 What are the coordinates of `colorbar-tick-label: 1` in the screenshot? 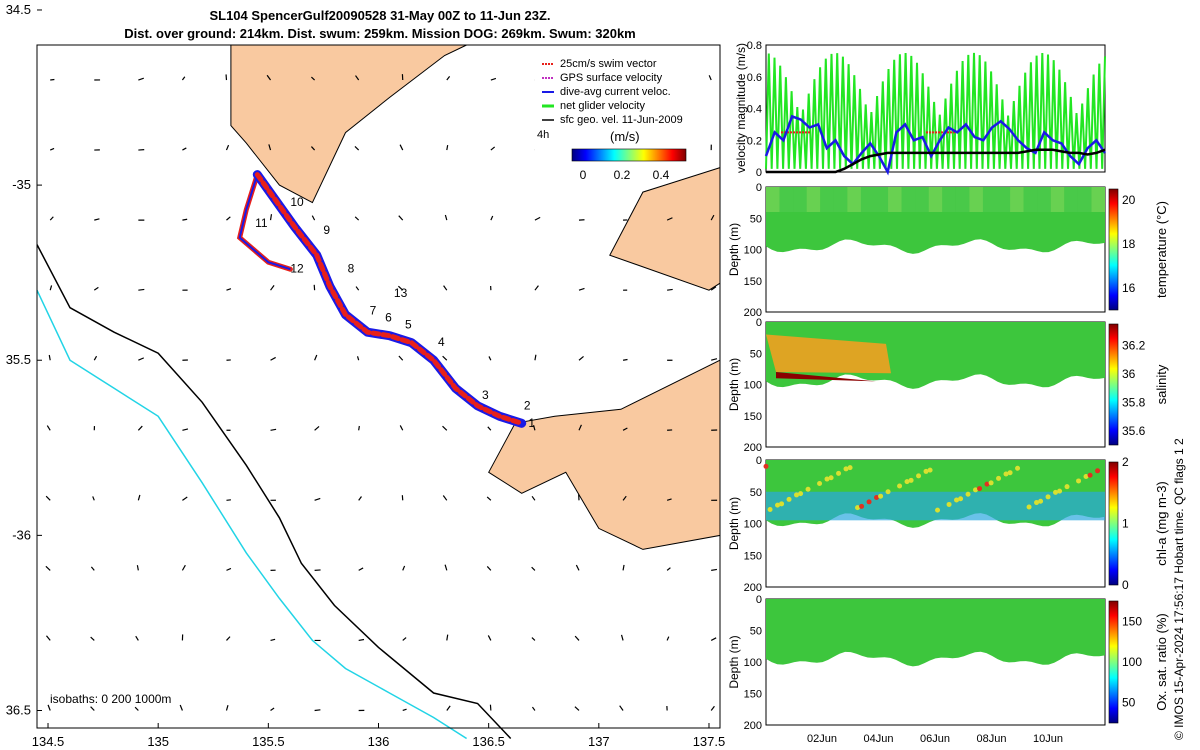 It's located at (1125, 524).